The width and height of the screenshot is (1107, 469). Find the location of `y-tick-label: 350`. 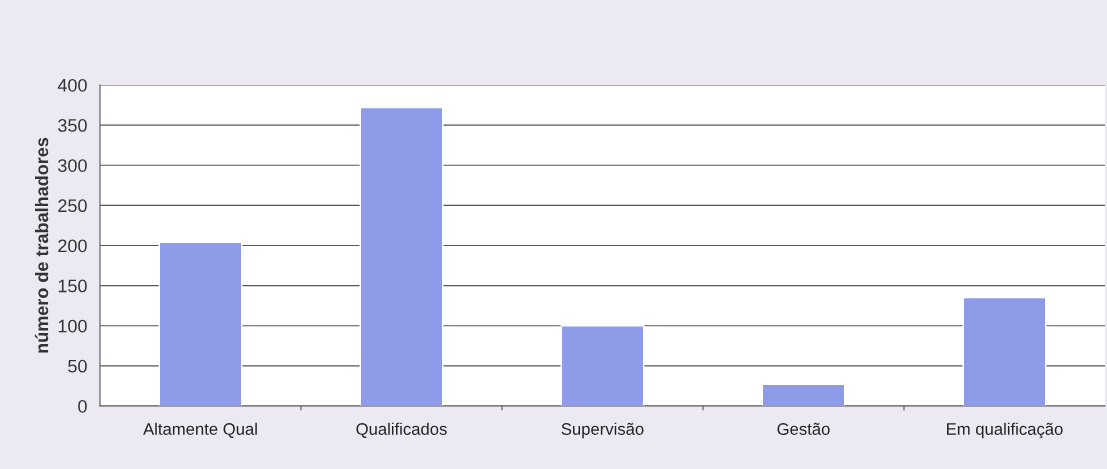

y-tick-label: 350 is located at coordinates (72, 125).